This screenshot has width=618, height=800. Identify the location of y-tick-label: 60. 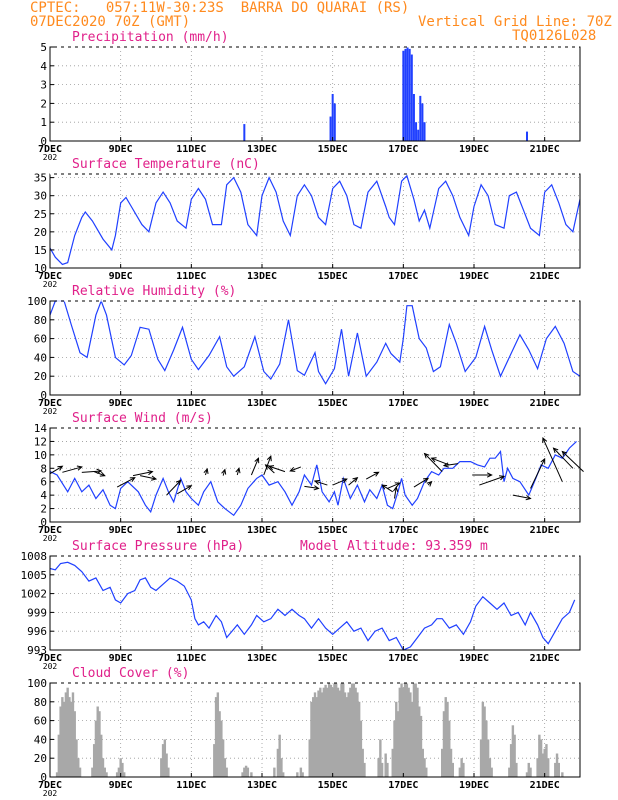
(40, 721).